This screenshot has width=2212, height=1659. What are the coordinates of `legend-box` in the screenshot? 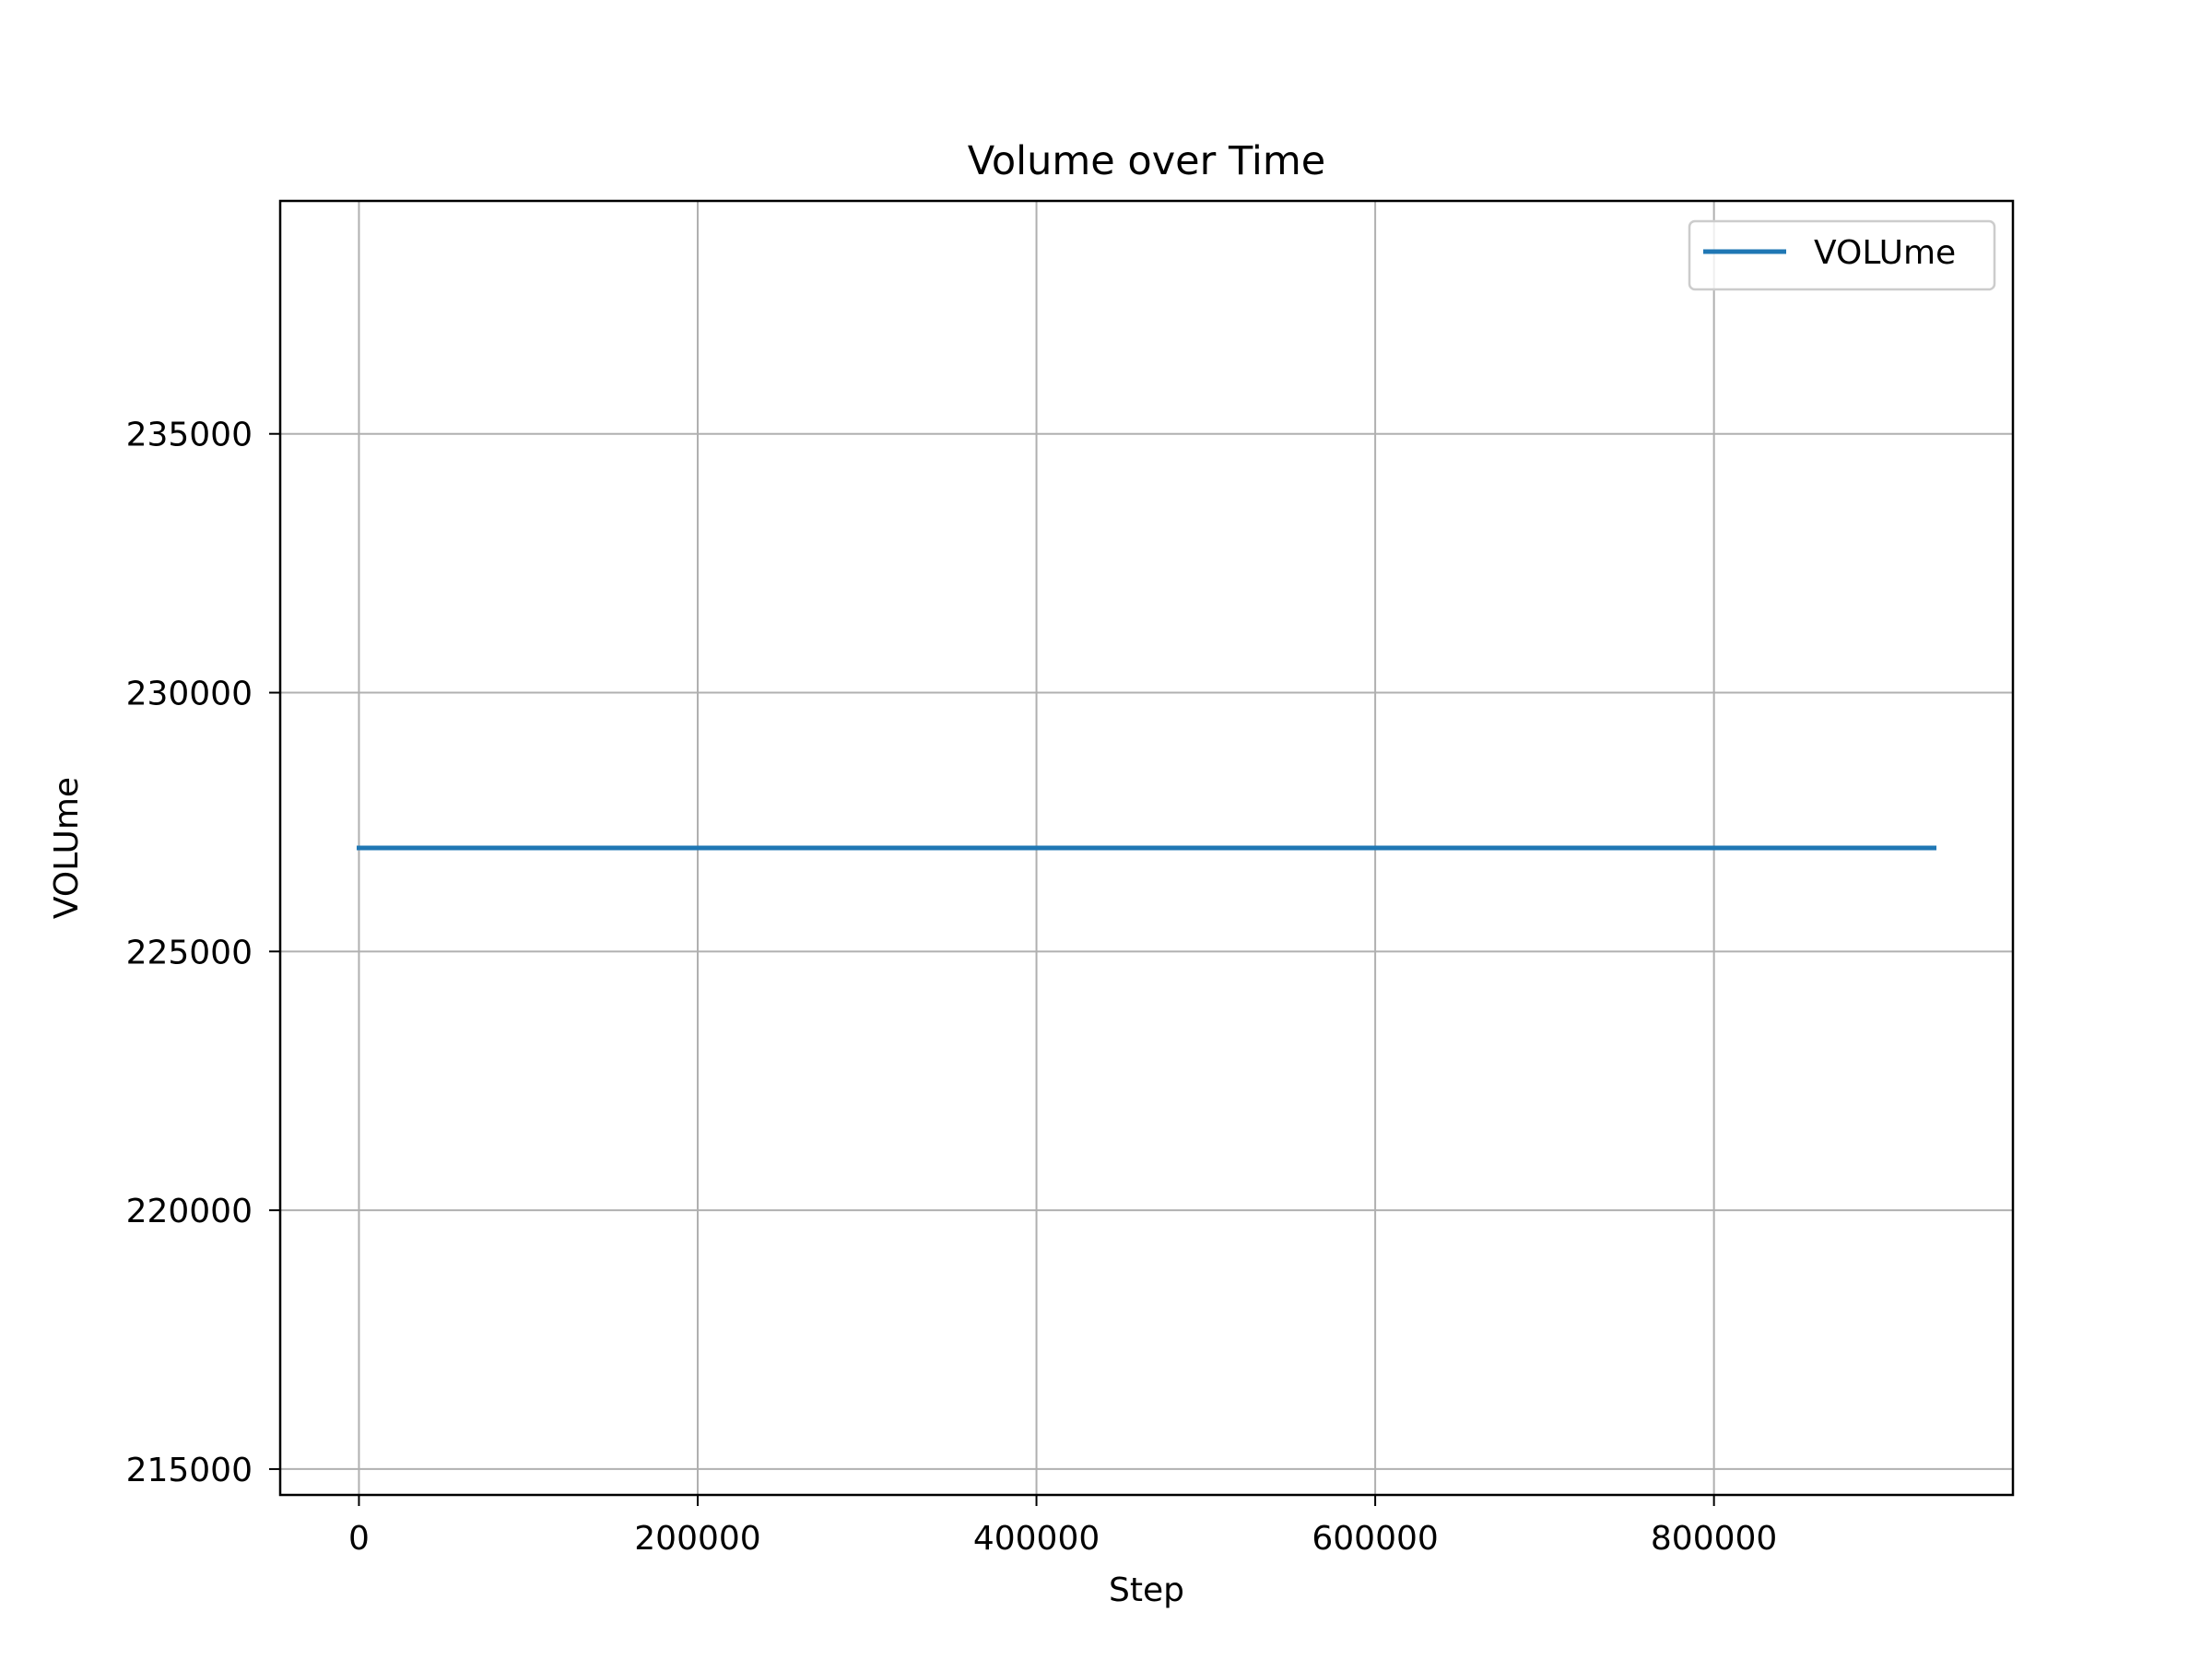 It's located at (1842, 255).